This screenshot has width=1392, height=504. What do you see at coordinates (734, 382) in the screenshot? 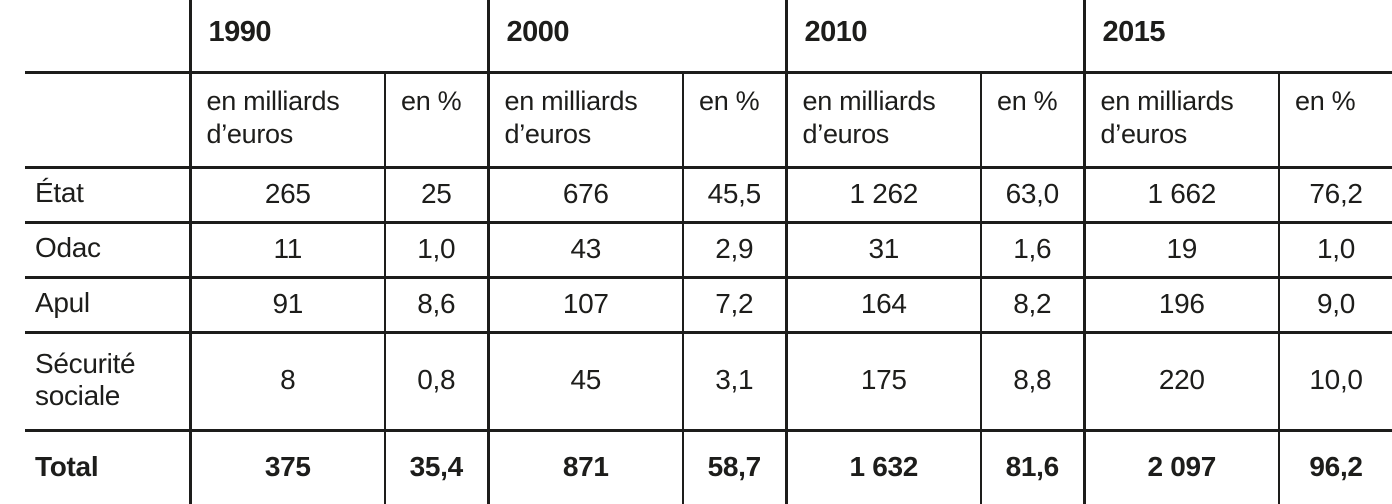
I see `table-cell: 3,1` at bounding box center [734, 382].